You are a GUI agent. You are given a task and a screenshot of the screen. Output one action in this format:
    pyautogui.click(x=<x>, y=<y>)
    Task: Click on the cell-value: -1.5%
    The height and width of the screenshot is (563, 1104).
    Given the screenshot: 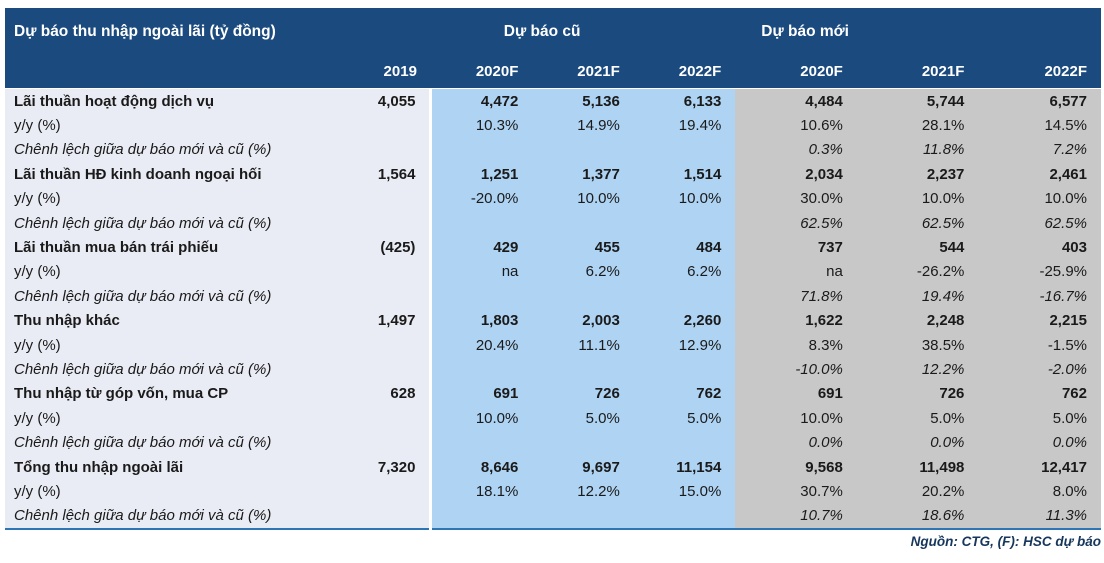 What is the action you would take?
    pyautogui.click(x=1039, y=345)
    